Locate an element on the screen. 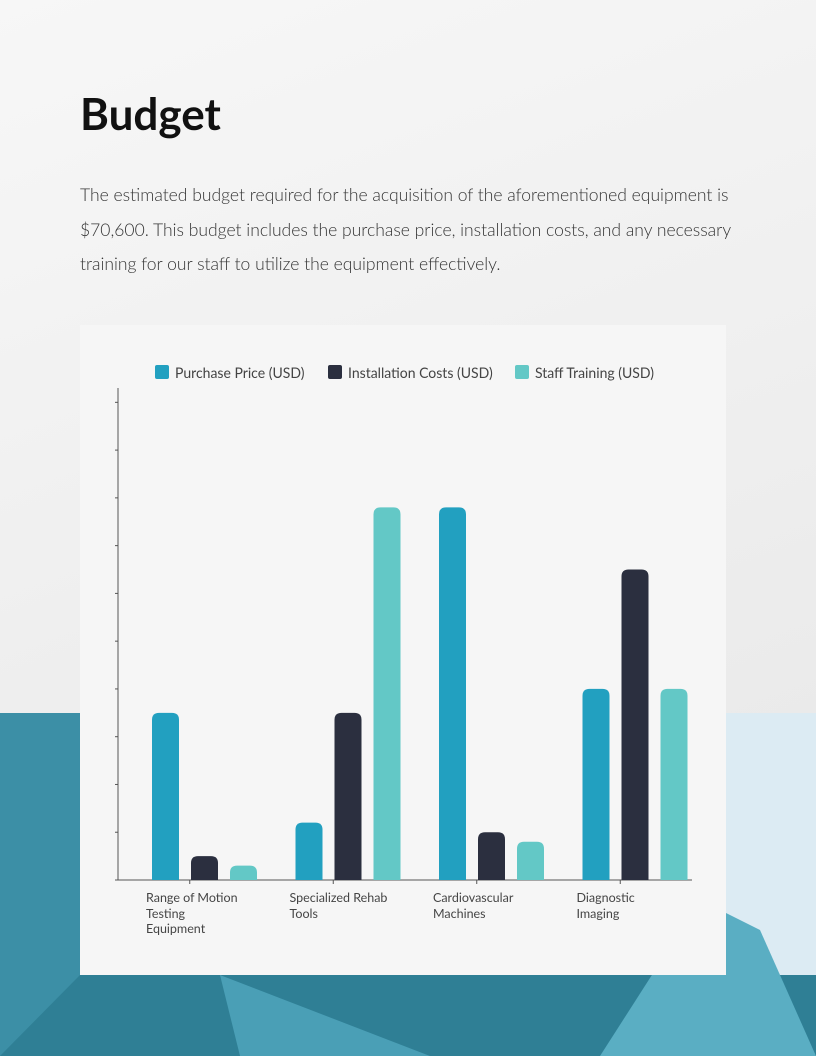  title: Budget is located at coordinates (150, 114).